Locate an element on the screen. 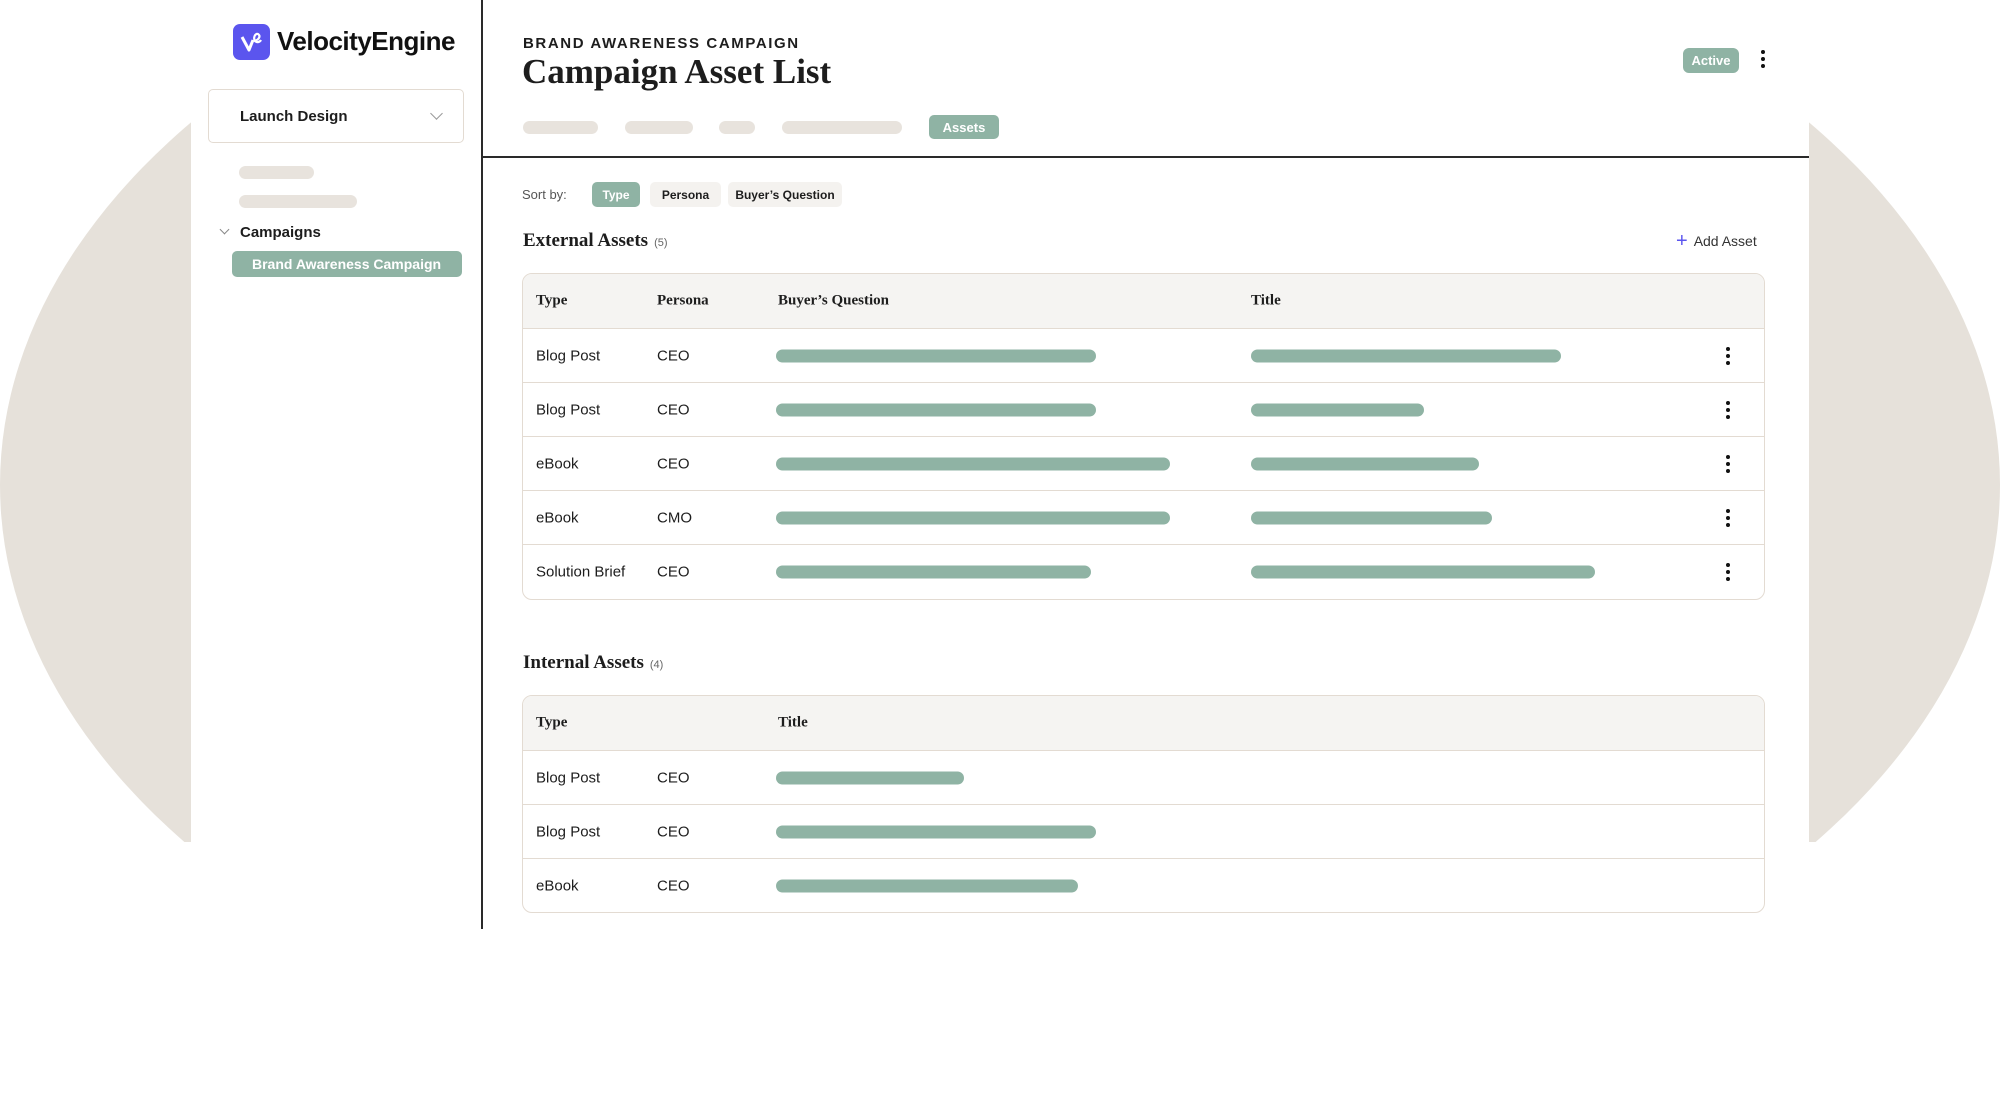 This screenshot has height=1102, width=2000. brand-name: VelocityEngine is located at coordinates (366, 41).